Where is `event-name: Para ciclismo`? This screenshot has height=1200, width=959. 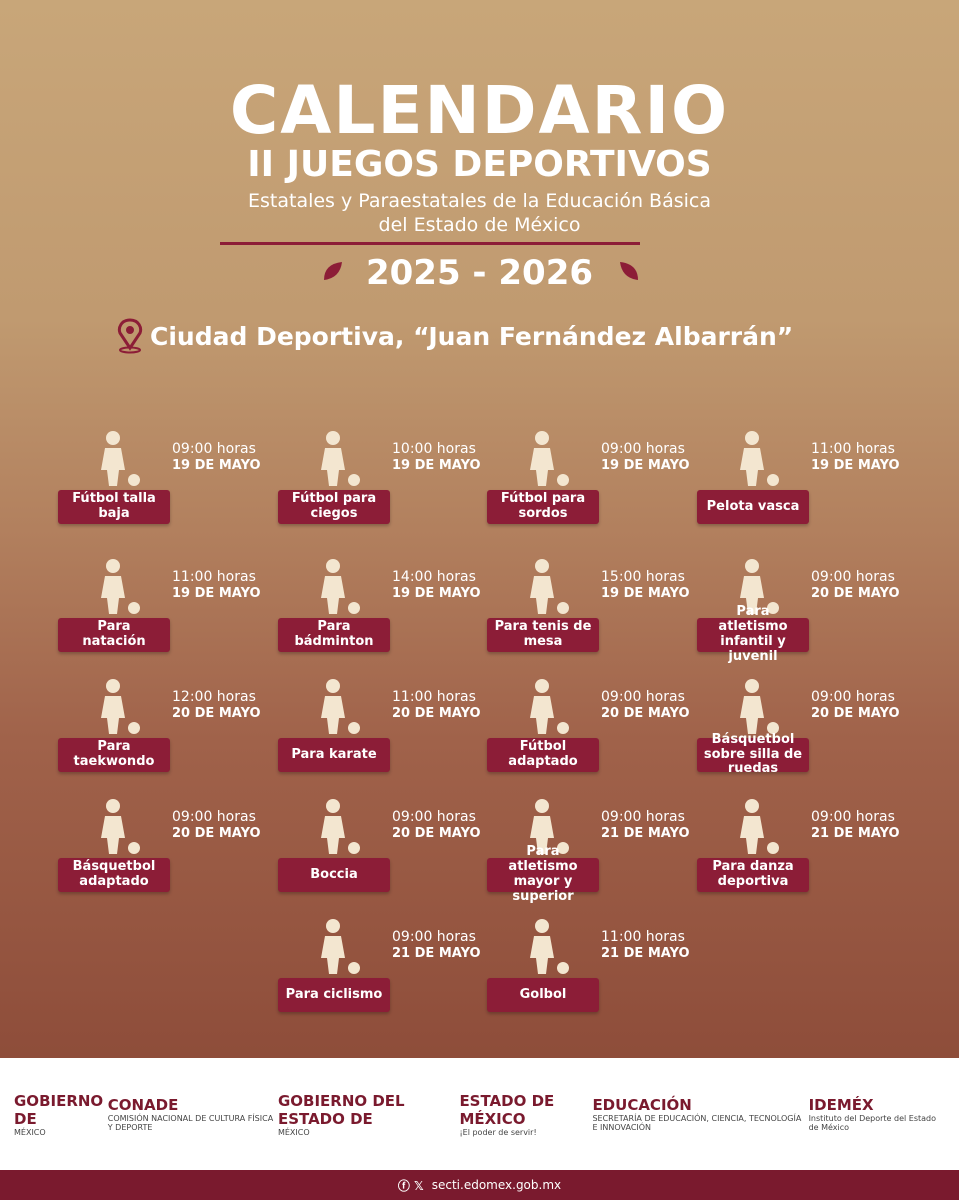 event-name: Para ciclismo is located at coordinates (334, 995).